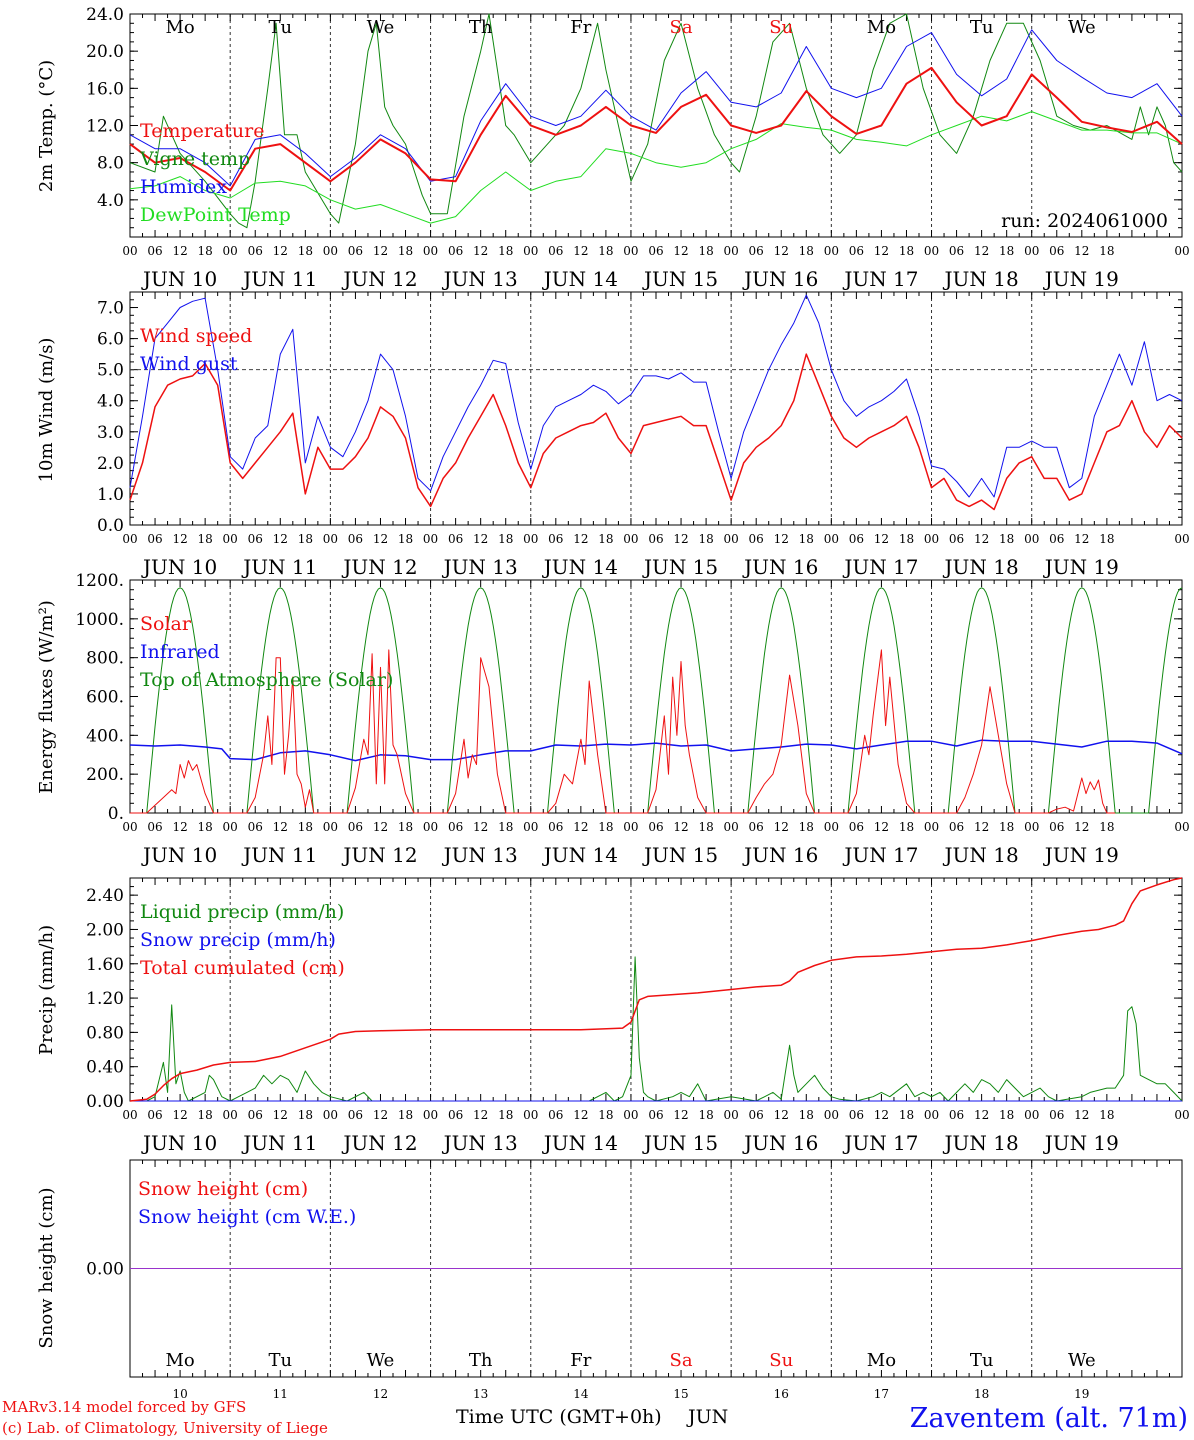 The image size is (1194, 1440). Describe the element at coordinates (105, 1270) in the screenshot. I see `y-tick-label: 0.00` at that location.